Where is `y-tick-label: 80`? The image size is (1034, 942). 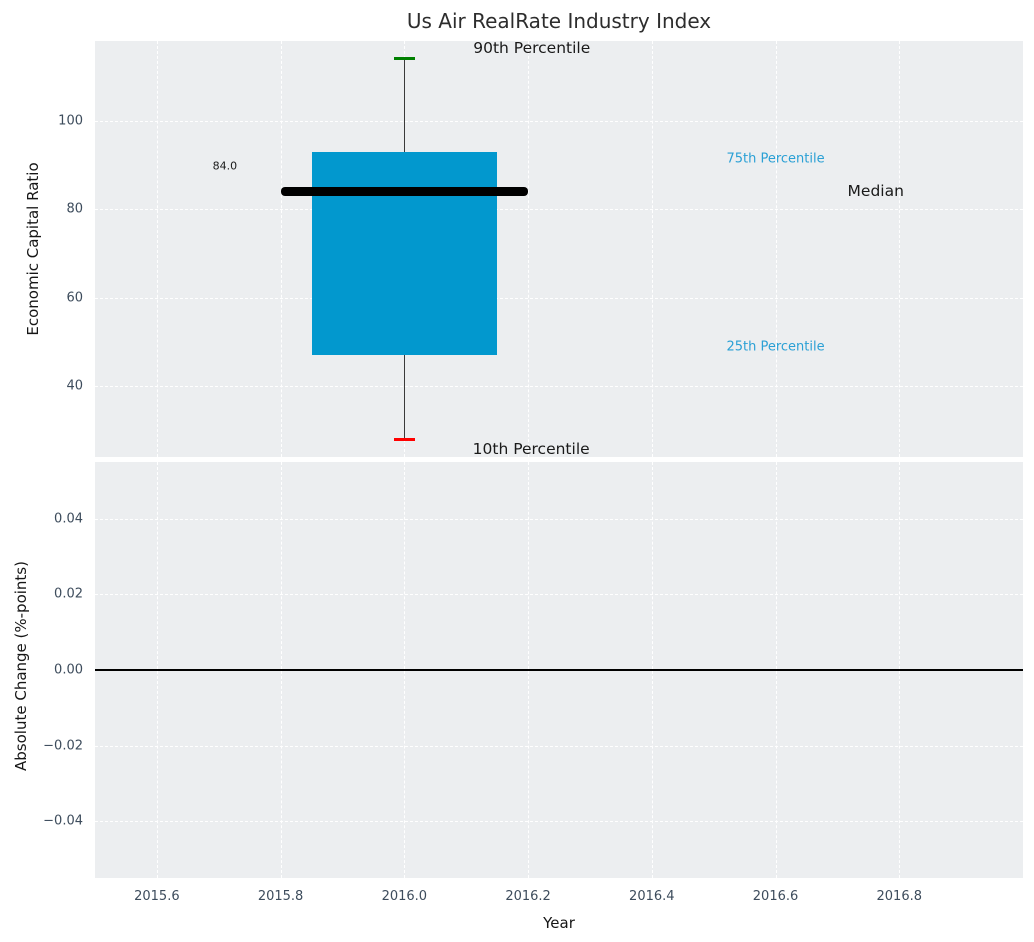
y-tick-label: 80 is located at coordinates (74, 209).